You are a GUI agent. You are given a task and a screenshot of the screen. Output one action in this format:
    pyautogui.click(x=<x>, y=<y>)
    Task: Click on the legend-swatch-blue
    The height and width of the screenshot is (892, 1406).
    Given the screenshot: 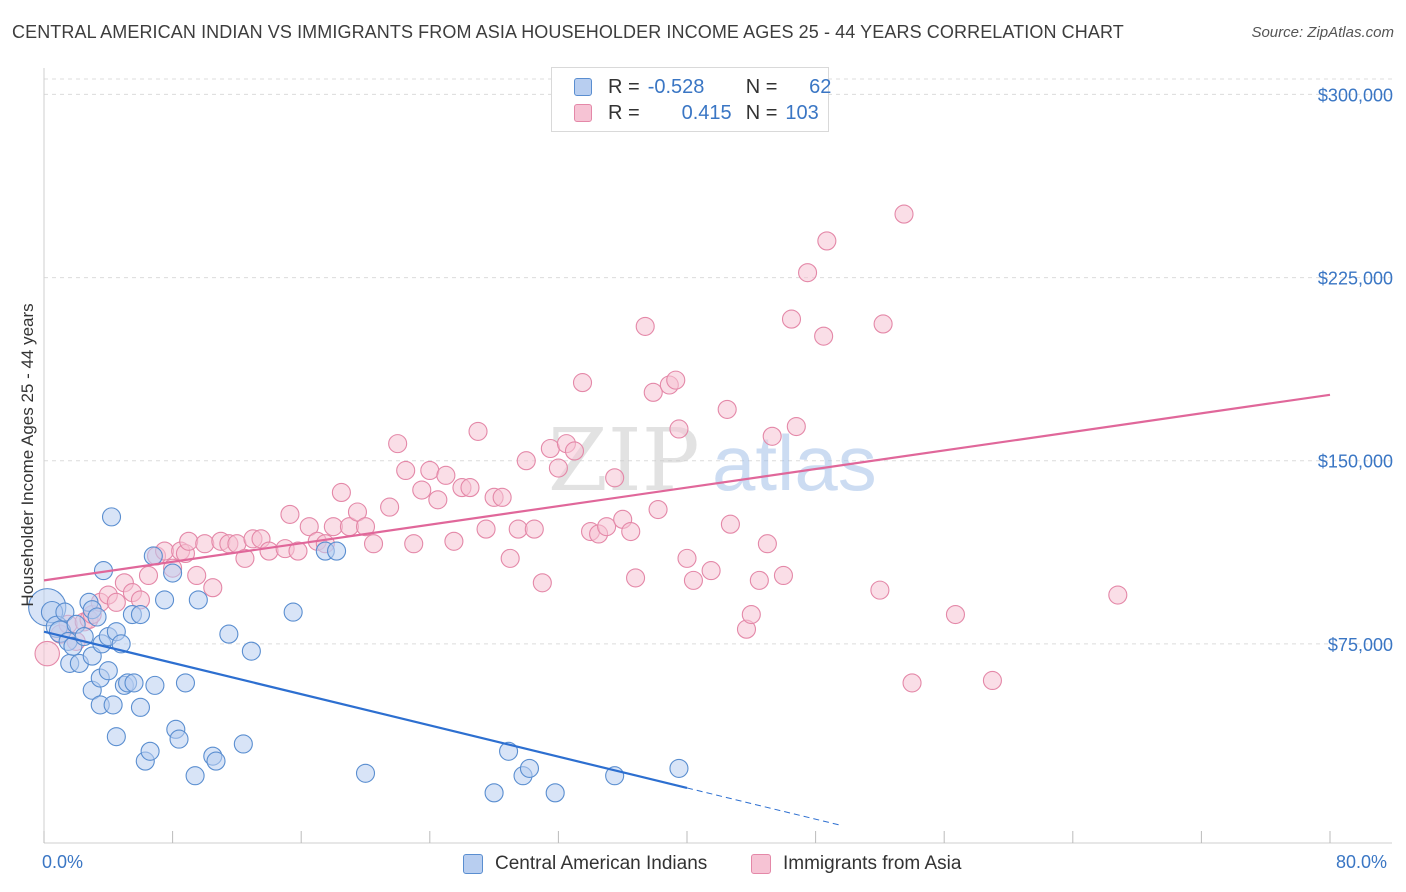 What is the action you would take?
    pyautogui.click(x=583, y=87)
    